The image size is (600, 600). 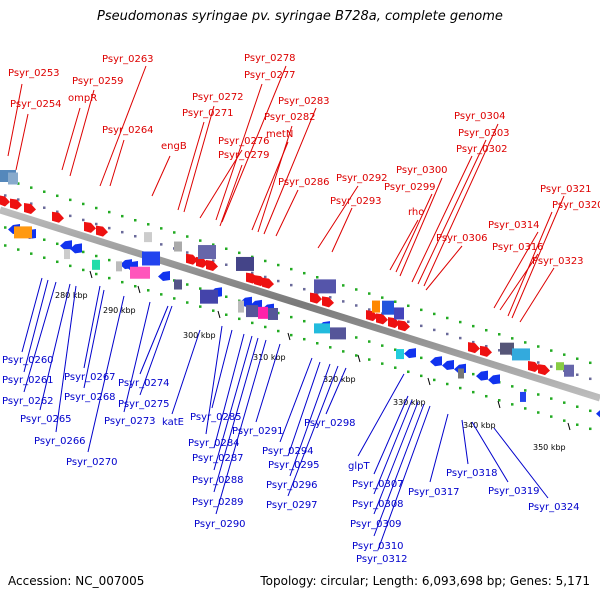 What do you see at coordinates (82, 98) in the screenshot?
I see `gene-label-top: ompR` at bounding box center [82, 98].